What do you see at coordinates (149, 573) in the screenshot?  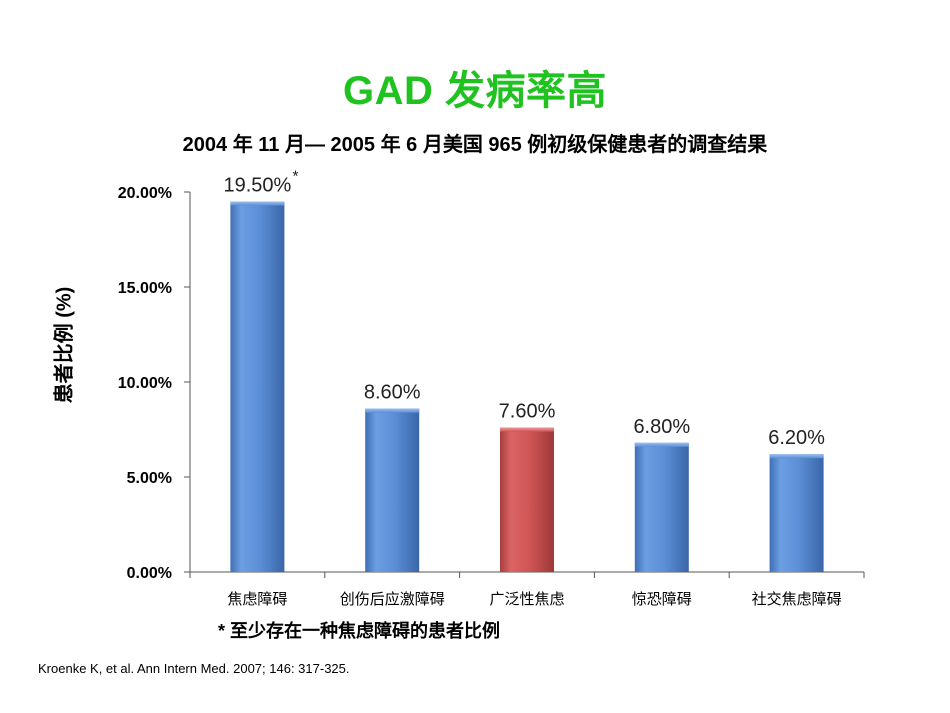 I see `y-tick-label: 0.00%` at bounding box center [149, 573].